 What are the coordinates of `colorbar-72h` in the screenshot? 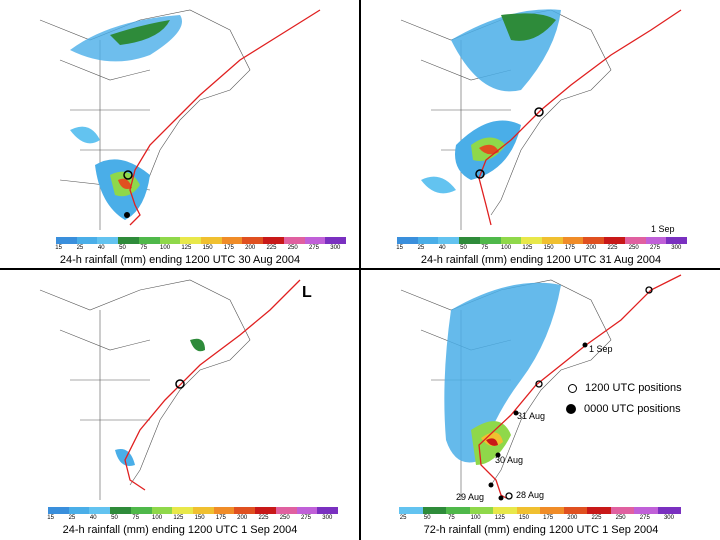 It's located at (540, 510).